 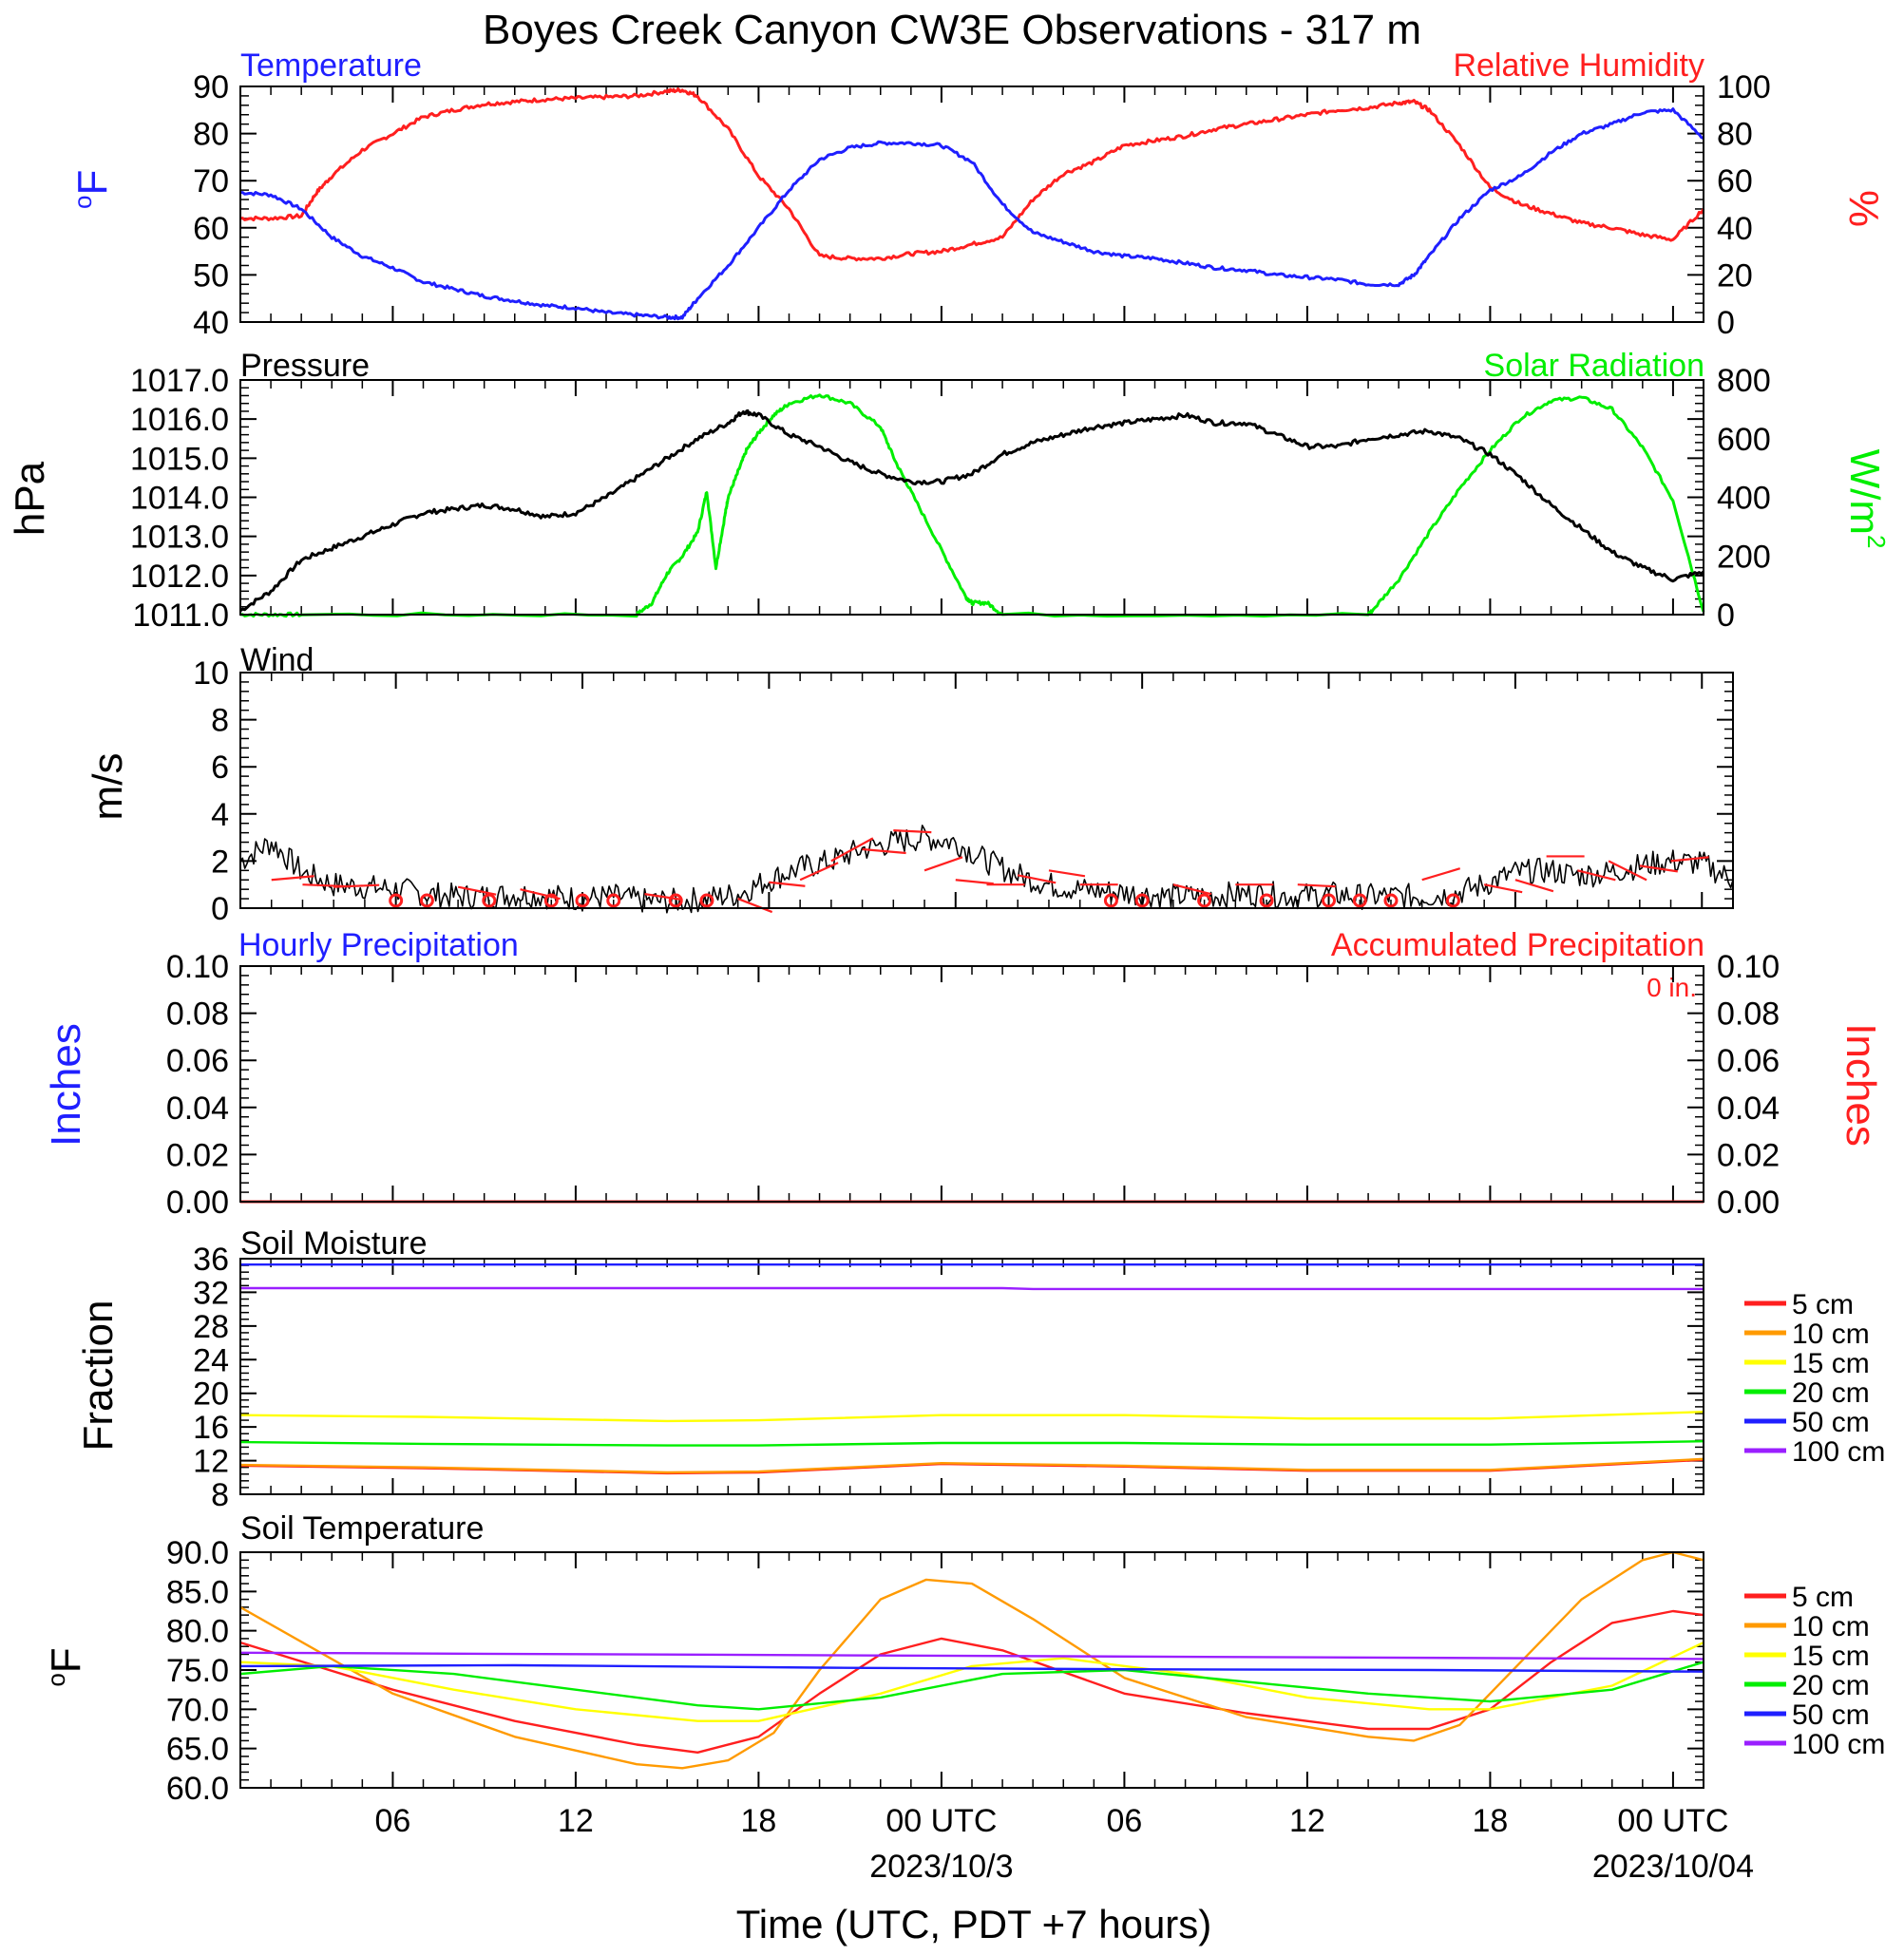 I want to click on y2-tick-label: 200, so click(x=1744, y=557).